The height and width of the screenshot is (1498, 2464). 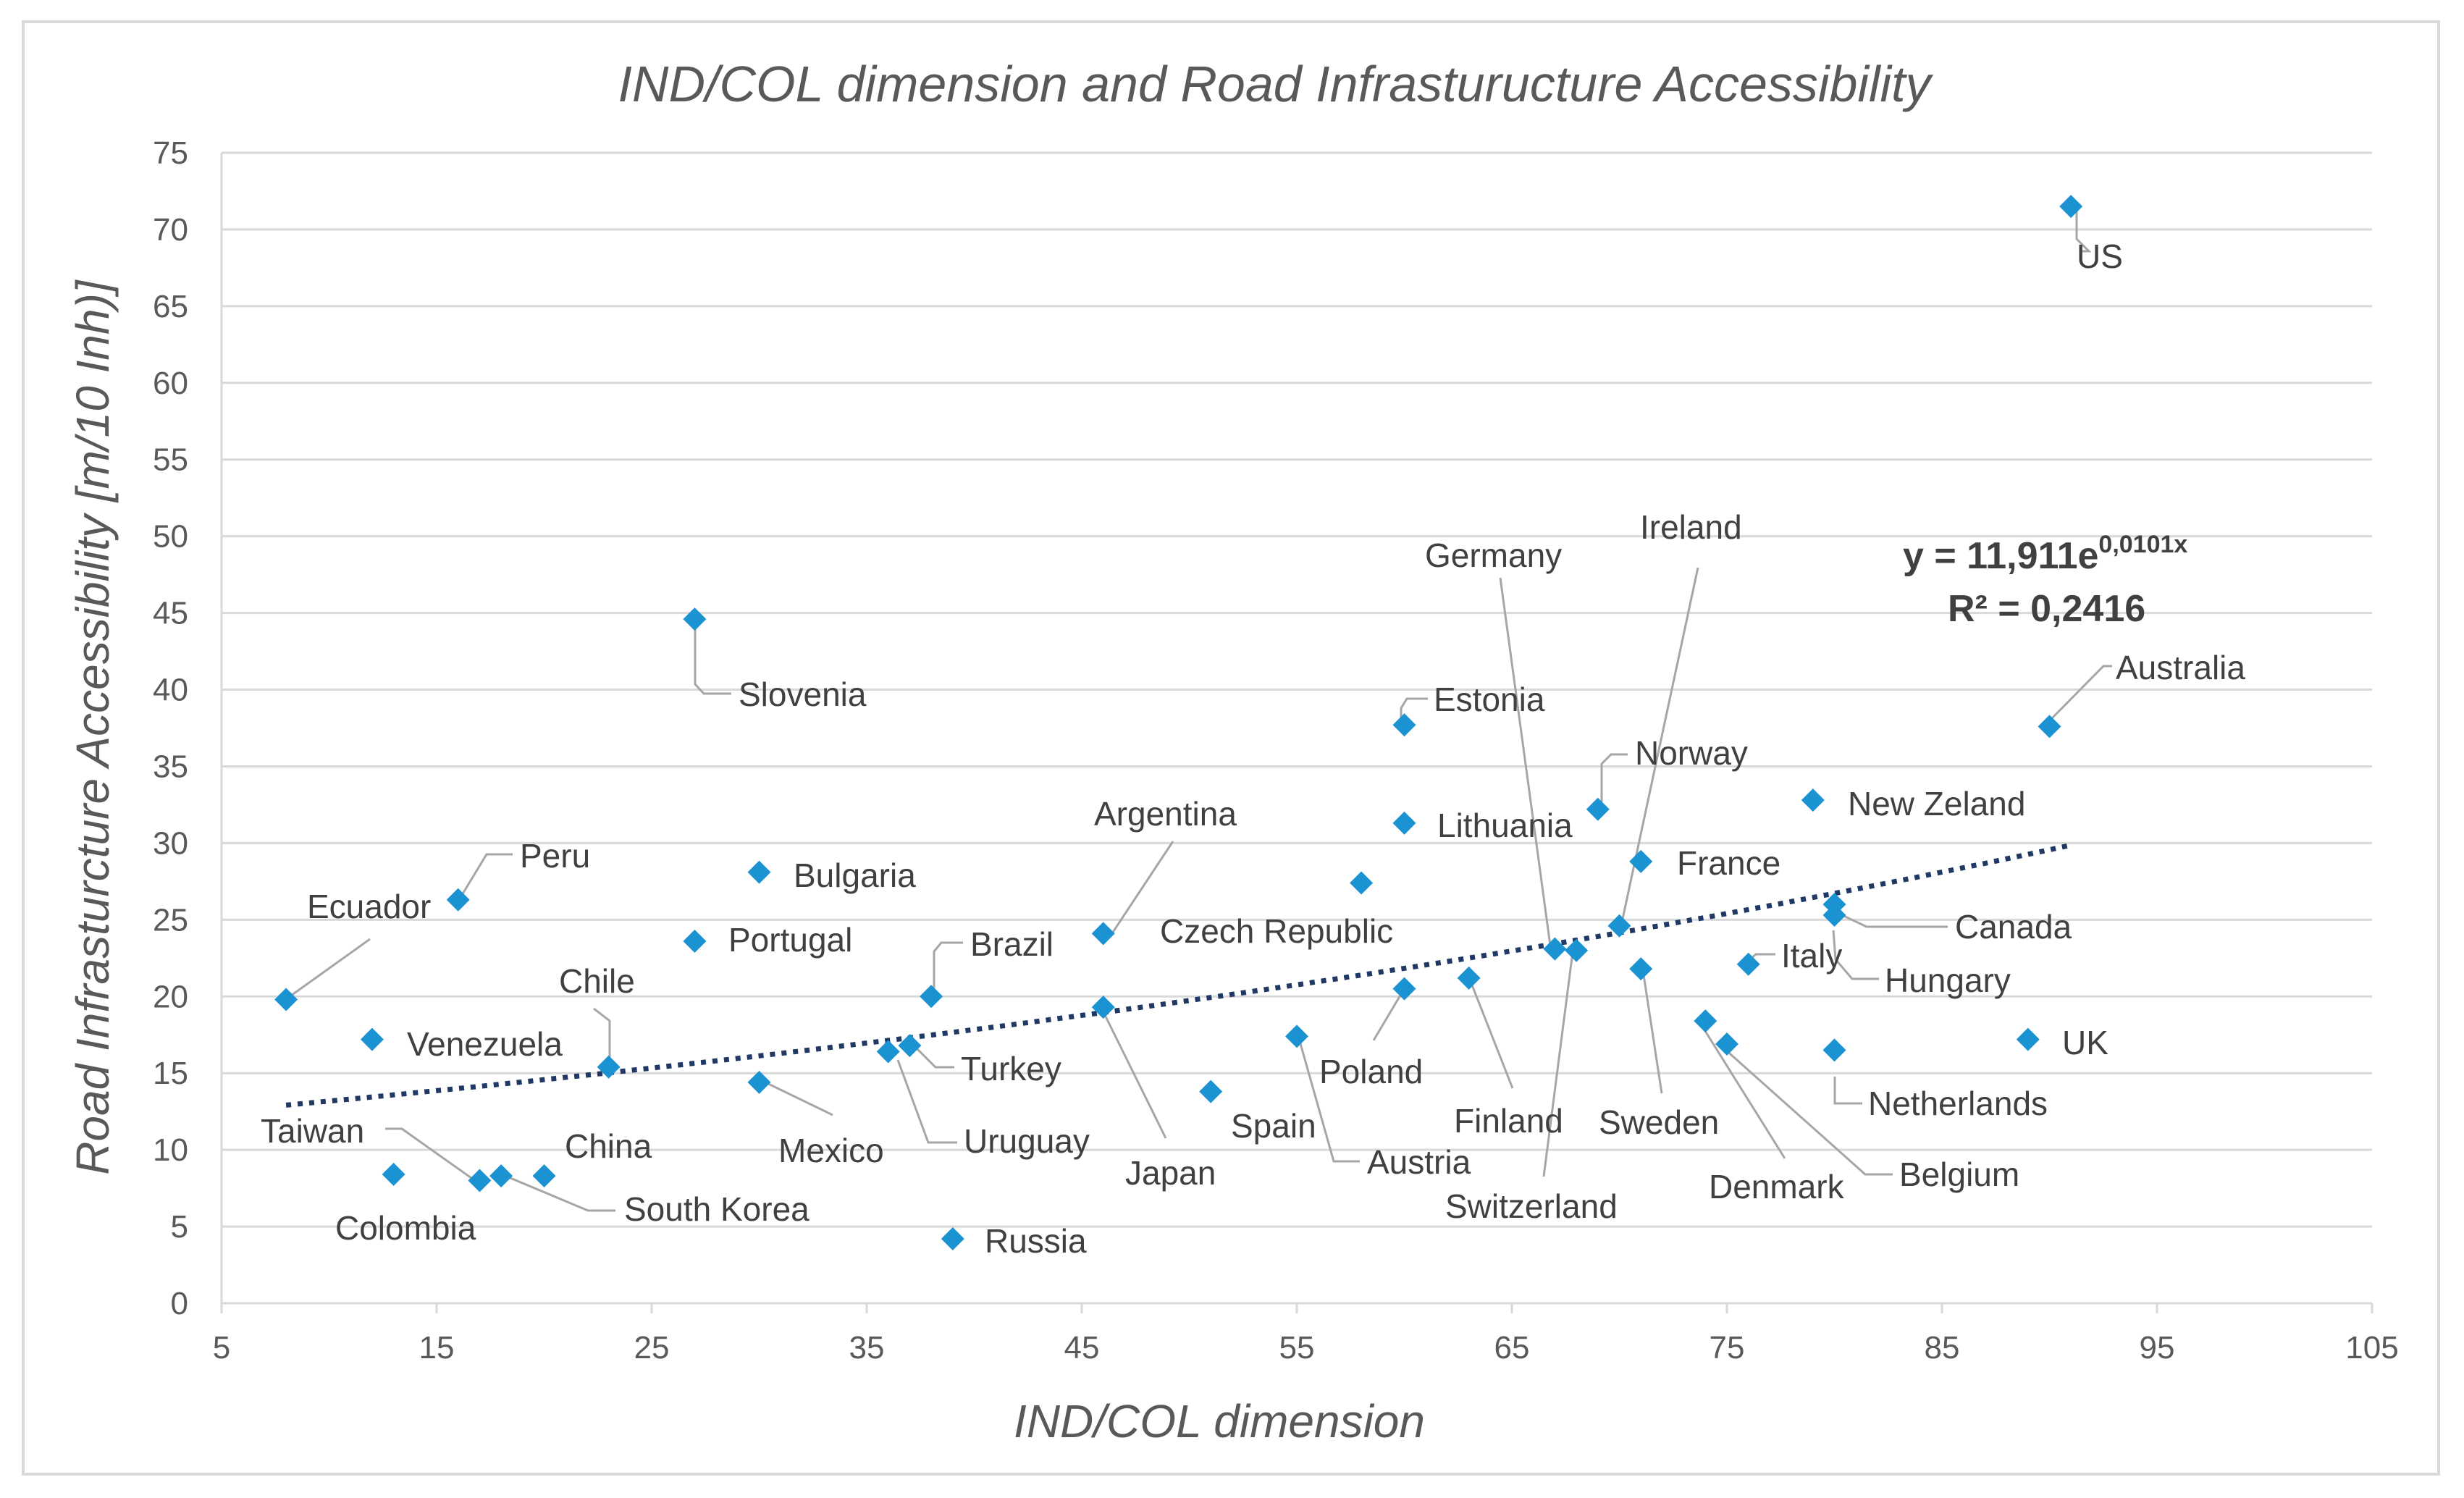 What do you see at coordinates (1959, 1174) in the screenshot?
I see `data-label-belgium: Belgium` at bounding box center [1959, 1174].